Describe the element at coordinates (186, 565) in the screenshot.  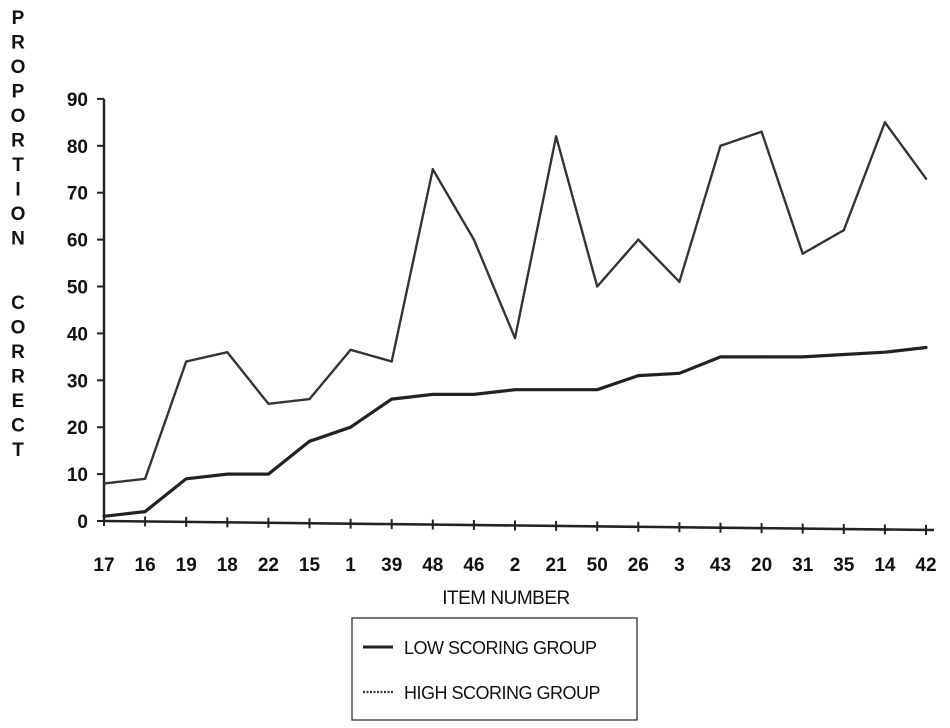
I see `x-tick-label: 19` at that location.